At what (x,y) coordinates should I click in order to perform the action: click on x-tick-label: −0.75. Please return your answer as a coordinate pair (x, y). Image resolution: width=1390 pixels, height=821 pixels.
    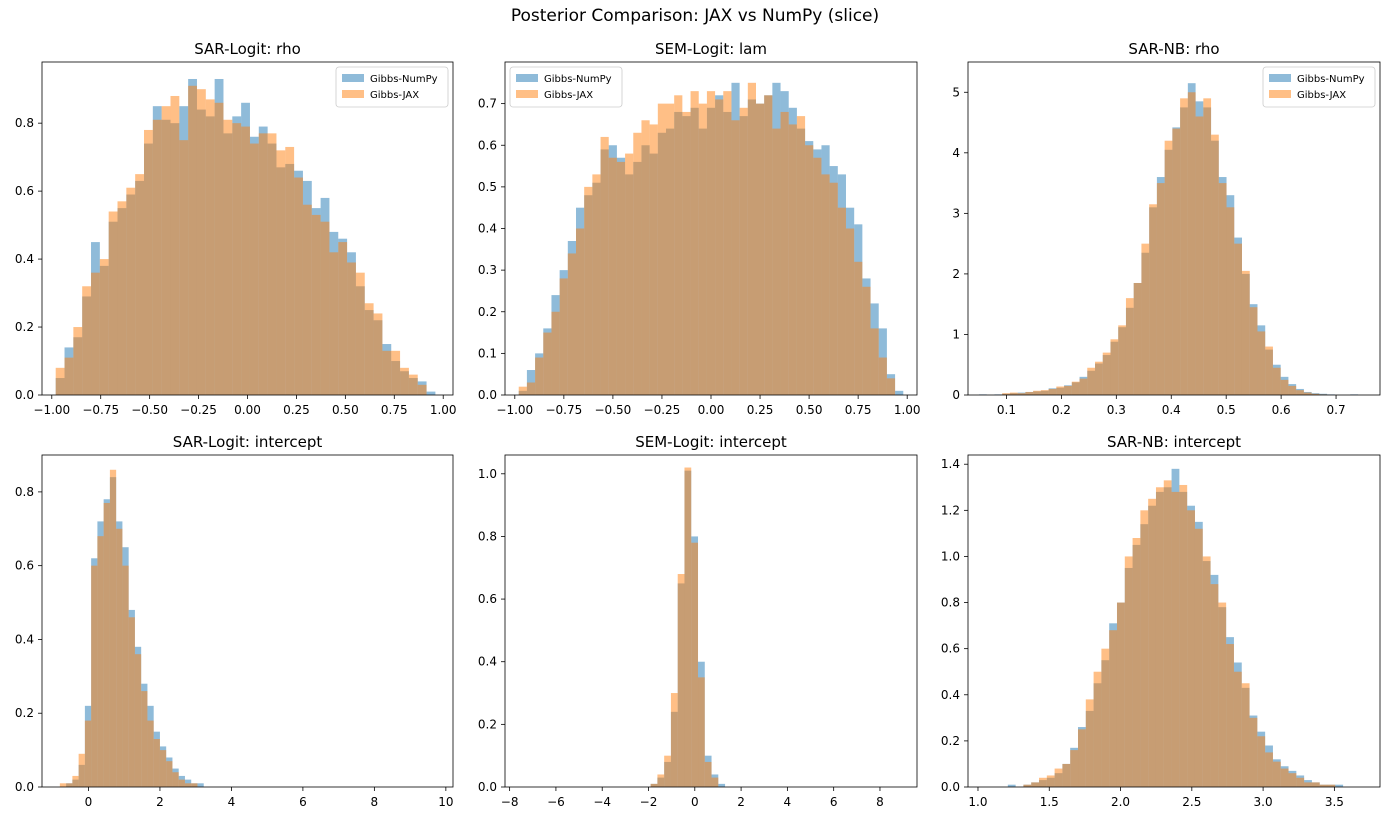
    Looking at the image, I should click on (563, 410).